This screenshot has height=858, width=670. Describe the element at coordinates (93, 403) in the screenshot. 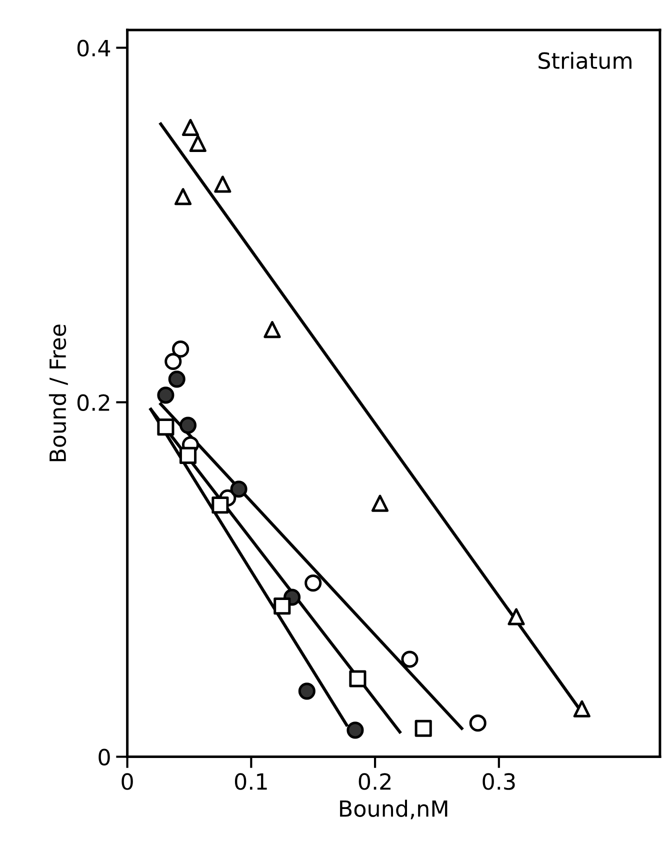

I see `y-tick-label: 0.2` at that location.